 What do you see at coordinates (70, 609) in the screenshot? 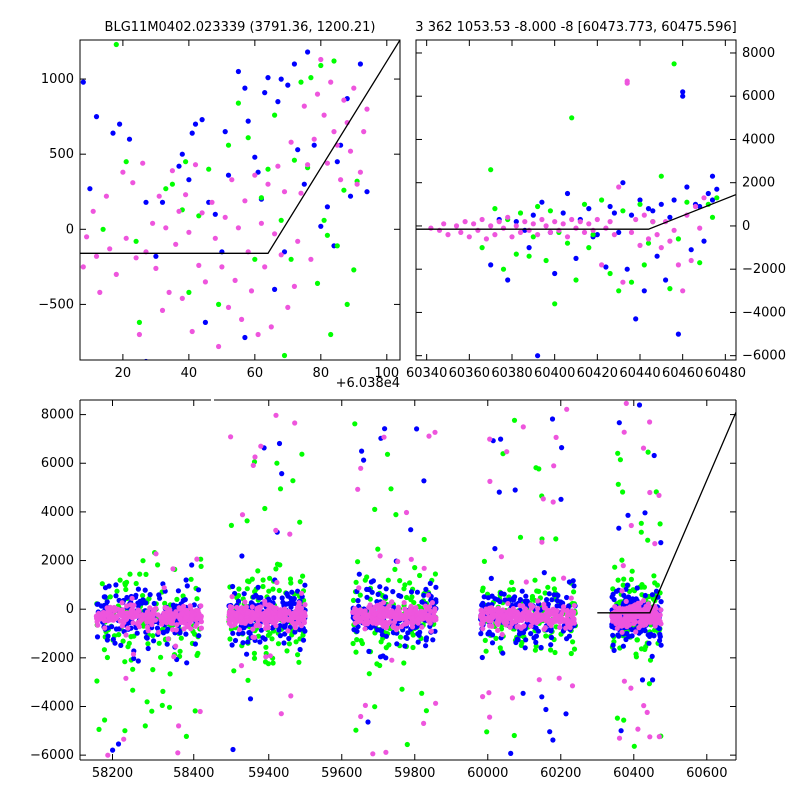
I see `y-tick-label: 0` at bounding box center [70, 609].